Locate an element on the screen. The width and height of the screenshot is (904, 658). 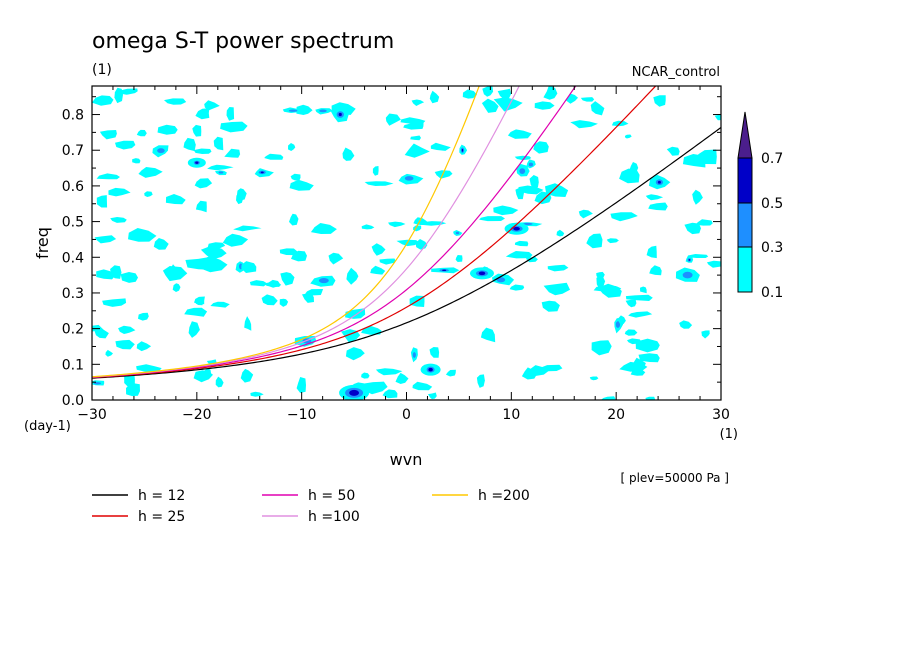
colorbar-label: 0.1 is located at coordinates (772, 293).